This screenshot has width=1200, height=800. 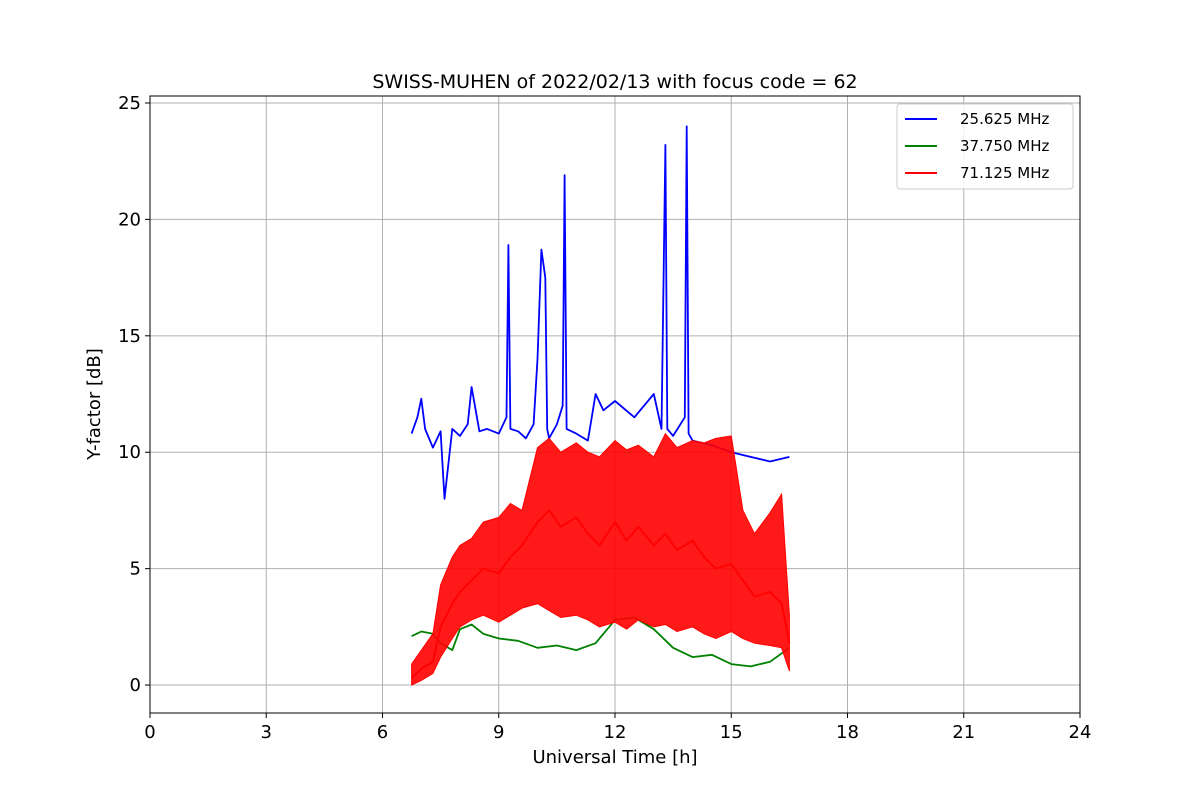 I want to click on y-tick-label: 10, so click(x=129, y=452).